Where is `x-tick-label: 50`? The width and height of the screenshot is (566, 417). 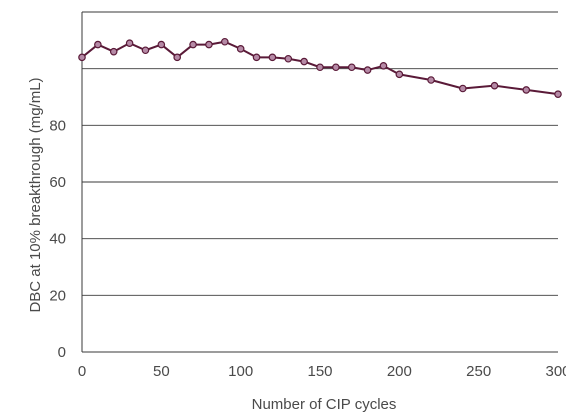
x-tick-label: 50 is located at coordinates (161, 371).